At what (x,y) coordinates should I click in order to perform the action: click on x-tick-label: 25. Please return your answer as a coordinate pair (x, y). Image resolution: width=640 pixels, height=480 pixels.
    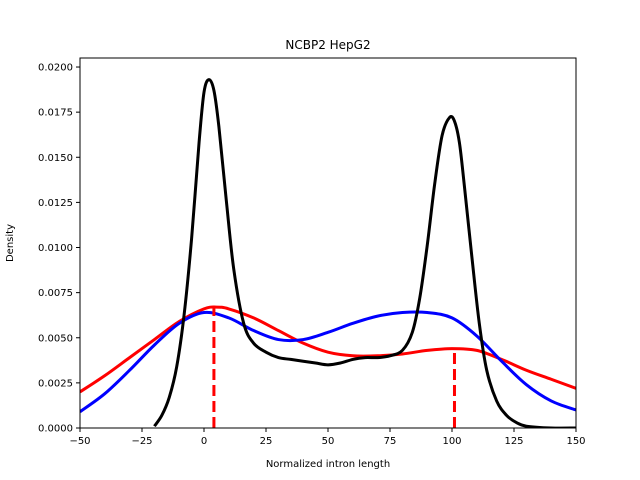
    Looking at the image, I should click on (266, 441).